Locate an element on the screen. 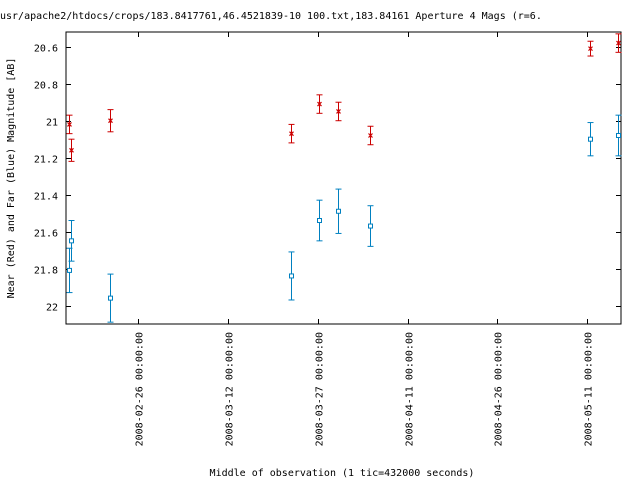 The height and width of the screenshot is (480, 640). x-tick-label: 2008-04-11 00:00:00 is located at coordinates (410, 389).